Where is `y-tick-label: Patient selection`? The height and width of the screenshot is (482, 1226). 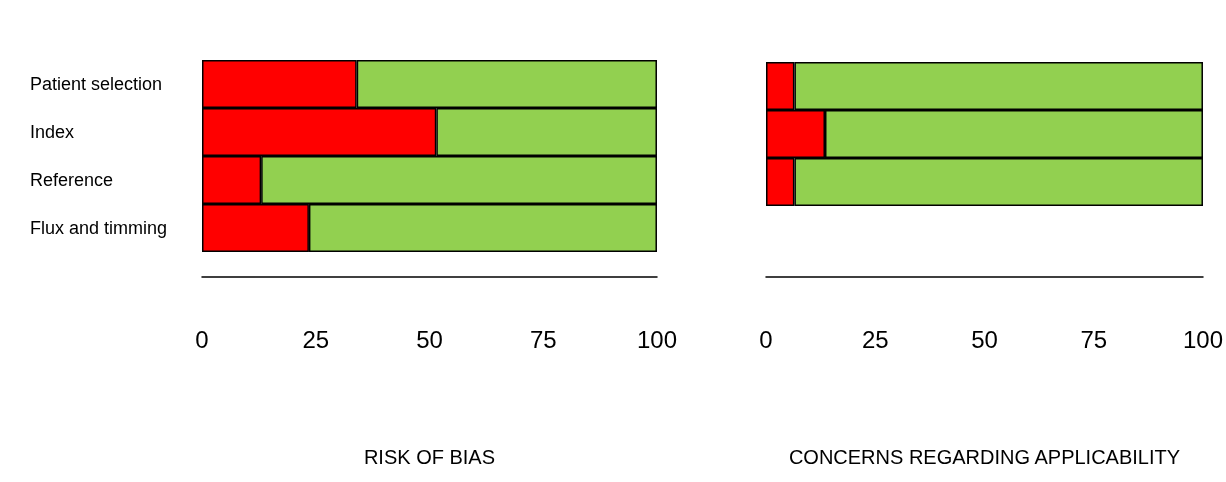 y-tick-label: Patient selection is located at coordinates (96, 84).